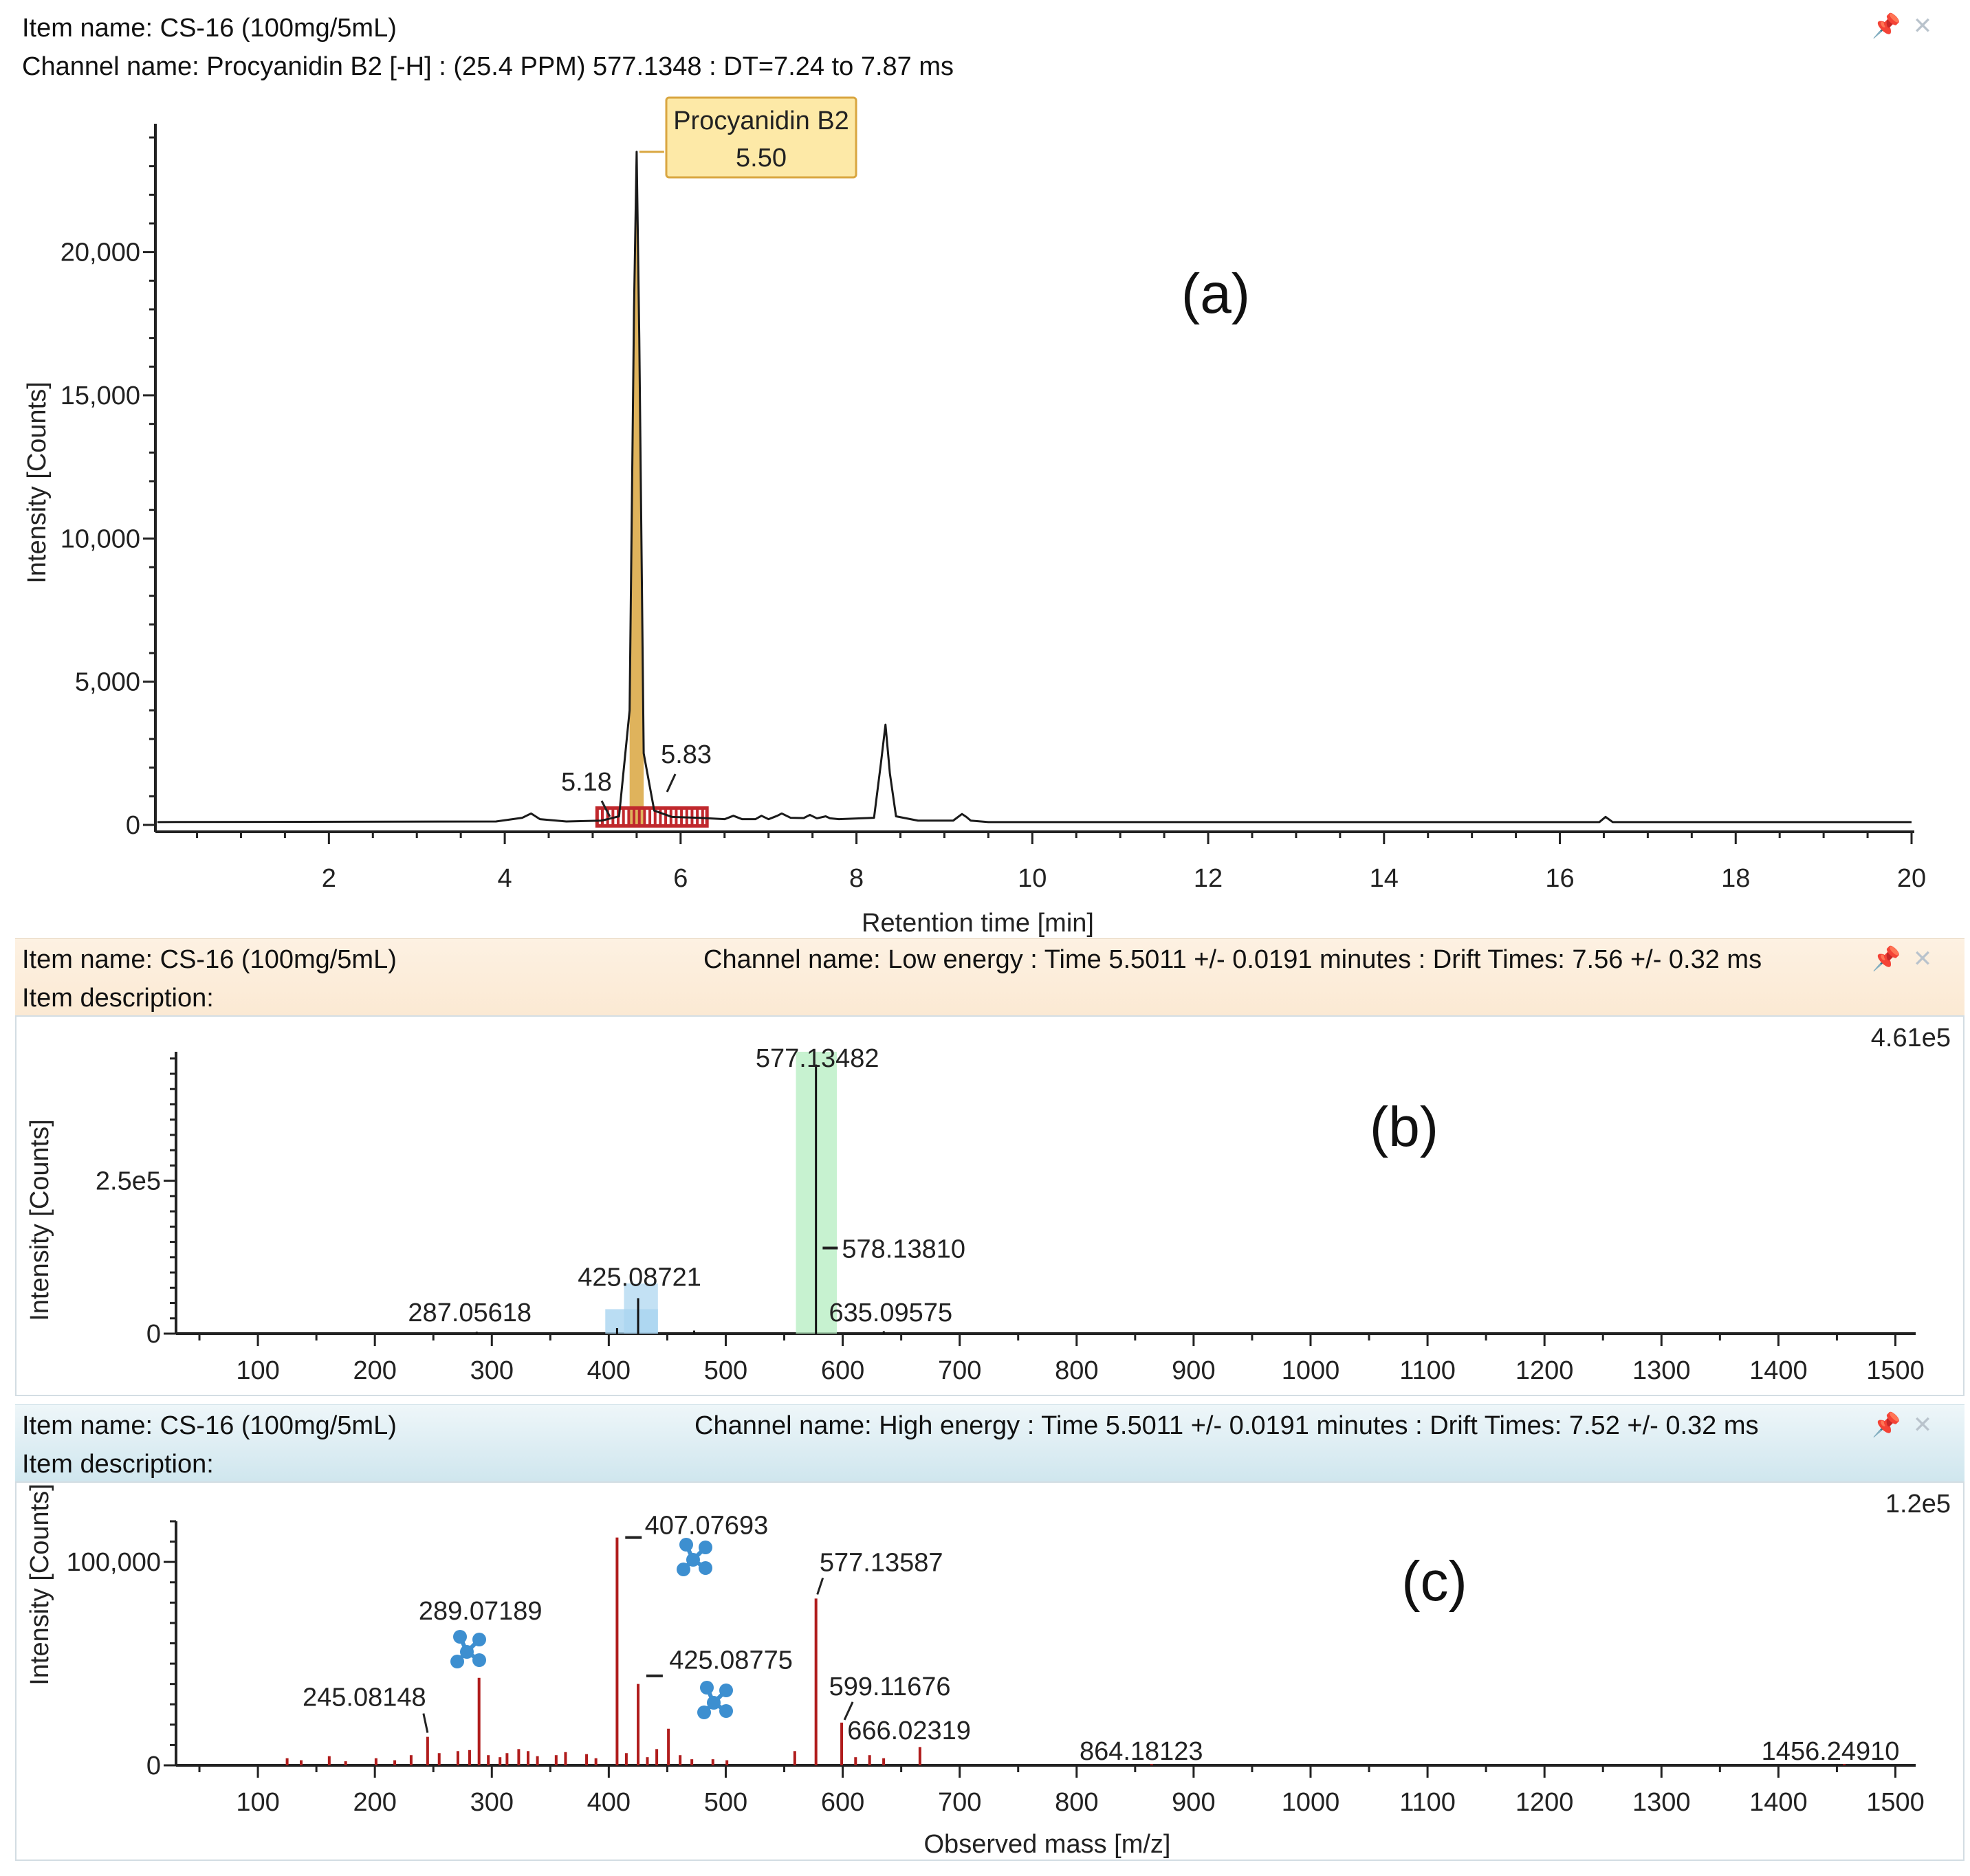  I want to click on peak-label: 578.13810, so click(903, 1249).